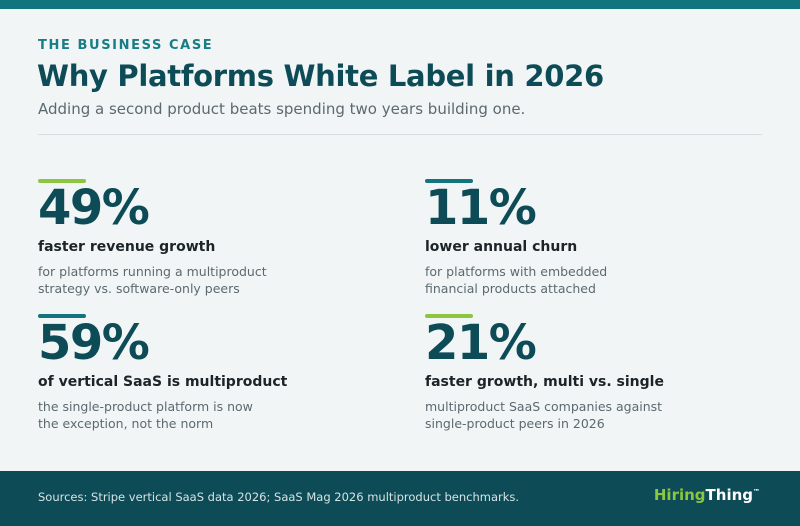 This screenshot has width=800, height=526. I want to click on stat-description-line: the single-product platform is now, so click(145, 406).